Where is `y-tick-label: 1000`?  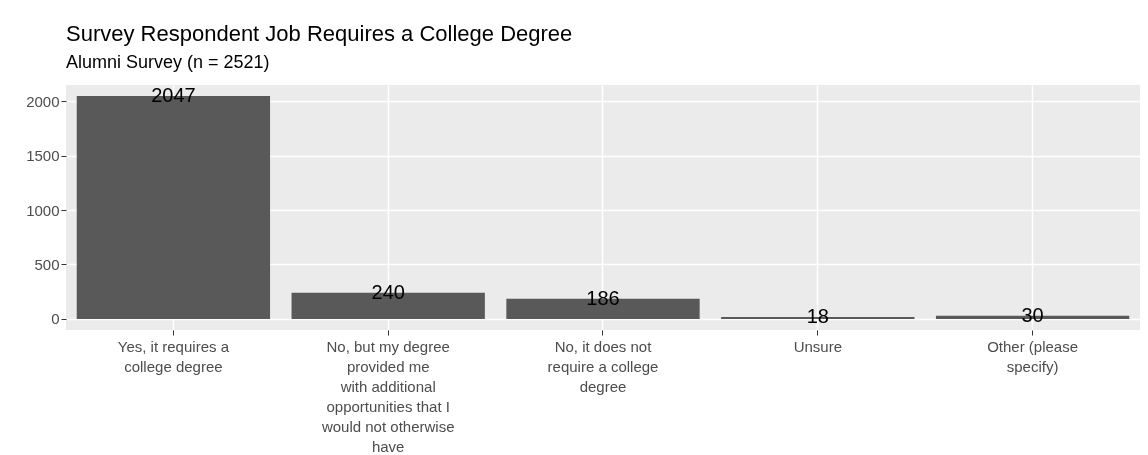
y-tick-label: 1000 is located at coordinates (43, 210).